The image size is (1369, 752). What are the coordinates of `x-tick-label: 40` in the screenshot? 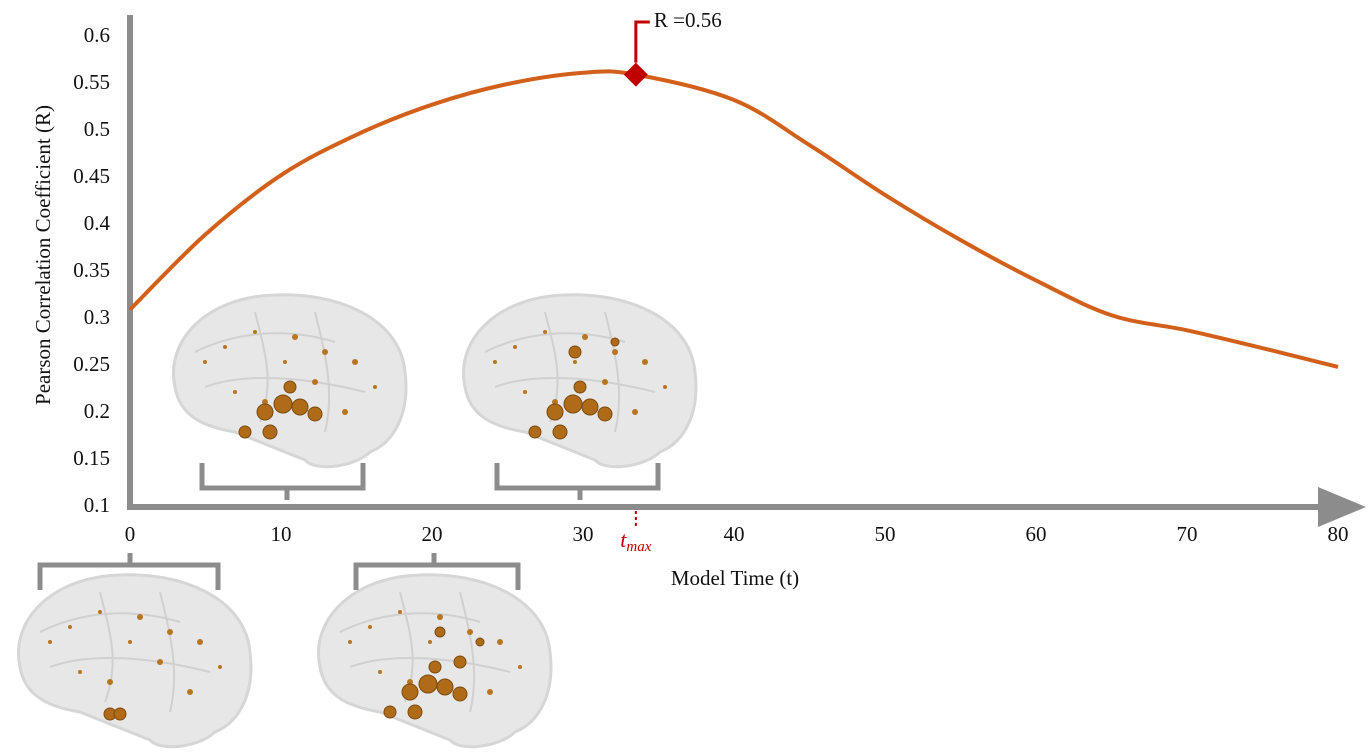 It's located at (734, 534).